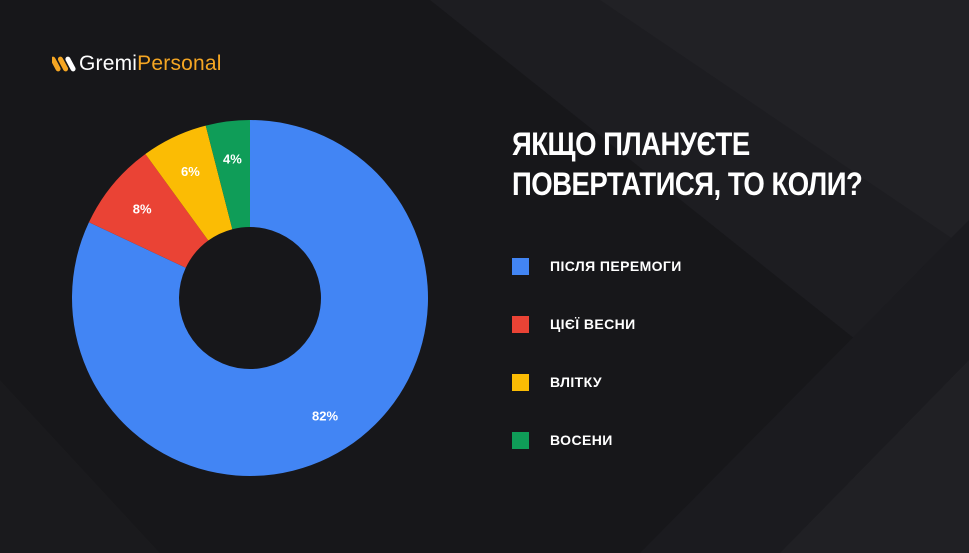 The image size is (969, 553). I want to click on slice-value-label: 8%, so click(142, 208).